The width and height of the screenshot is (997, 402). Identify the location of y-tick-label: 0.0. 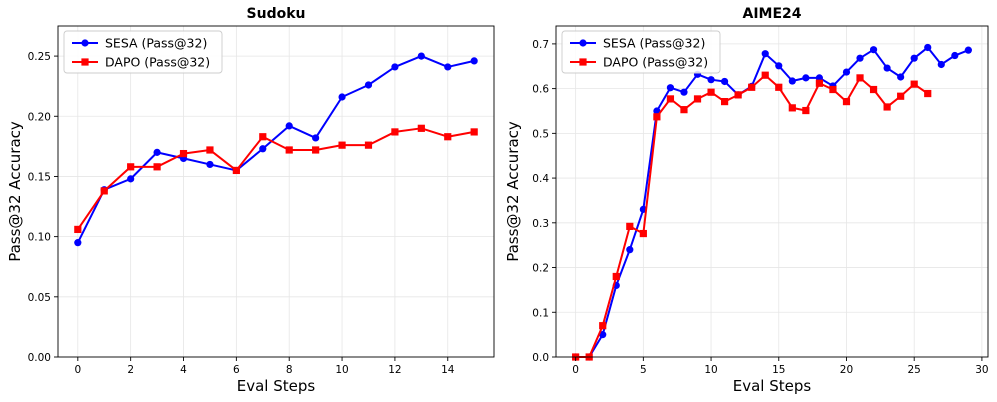
(540, 358).